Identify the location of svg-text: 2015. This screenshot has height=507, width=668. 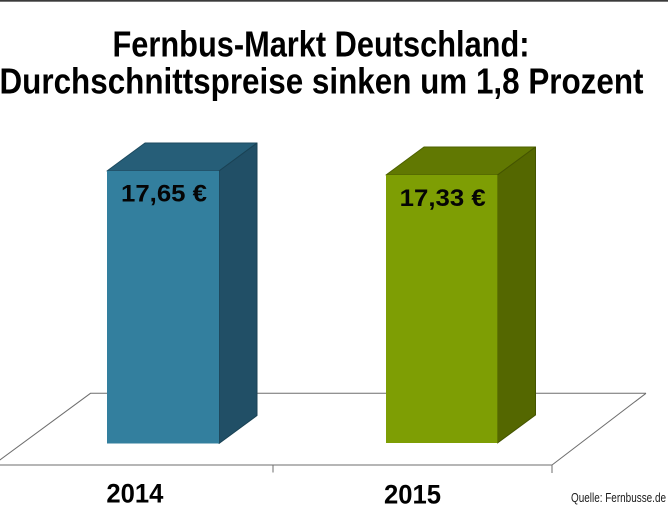
(412, 493).